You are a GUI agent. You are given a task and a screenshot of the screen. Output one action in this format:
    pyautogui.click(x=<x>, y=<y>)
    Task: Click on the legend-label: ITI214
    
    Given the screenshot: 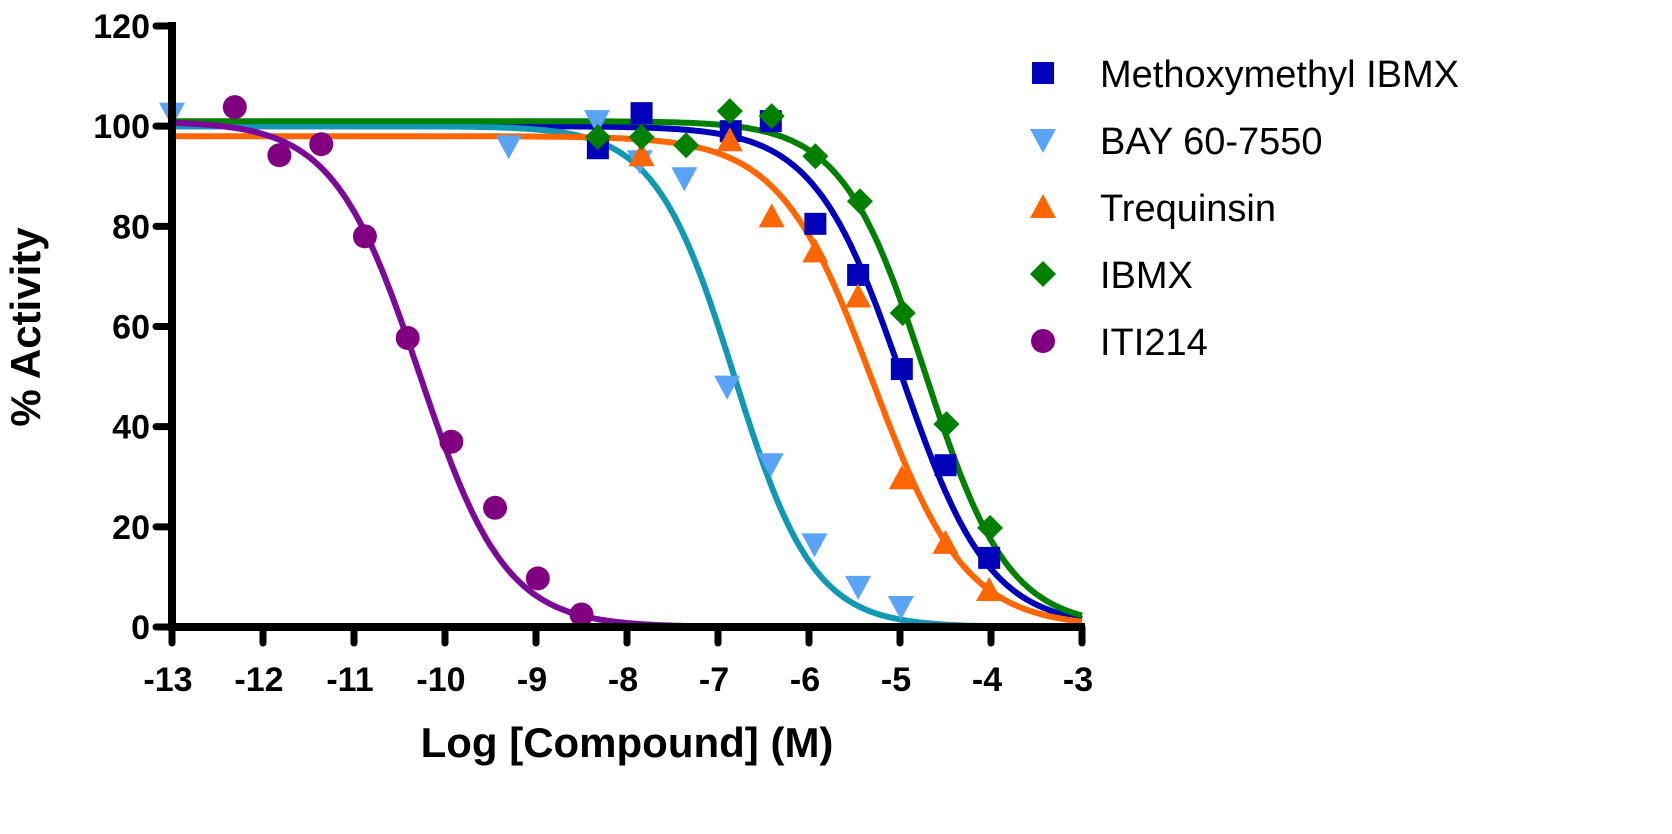 What is the action you would take?
    pyautogui.click(x=1154, y=343)
    